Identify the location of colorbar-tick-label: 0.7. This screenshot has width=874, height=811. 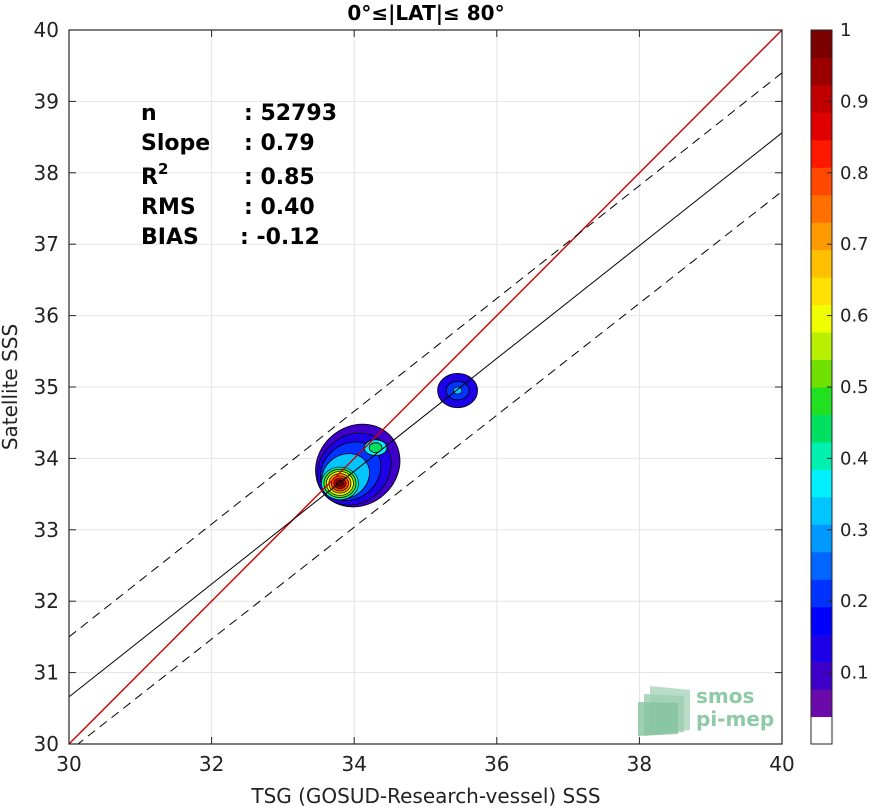
(854, 244).